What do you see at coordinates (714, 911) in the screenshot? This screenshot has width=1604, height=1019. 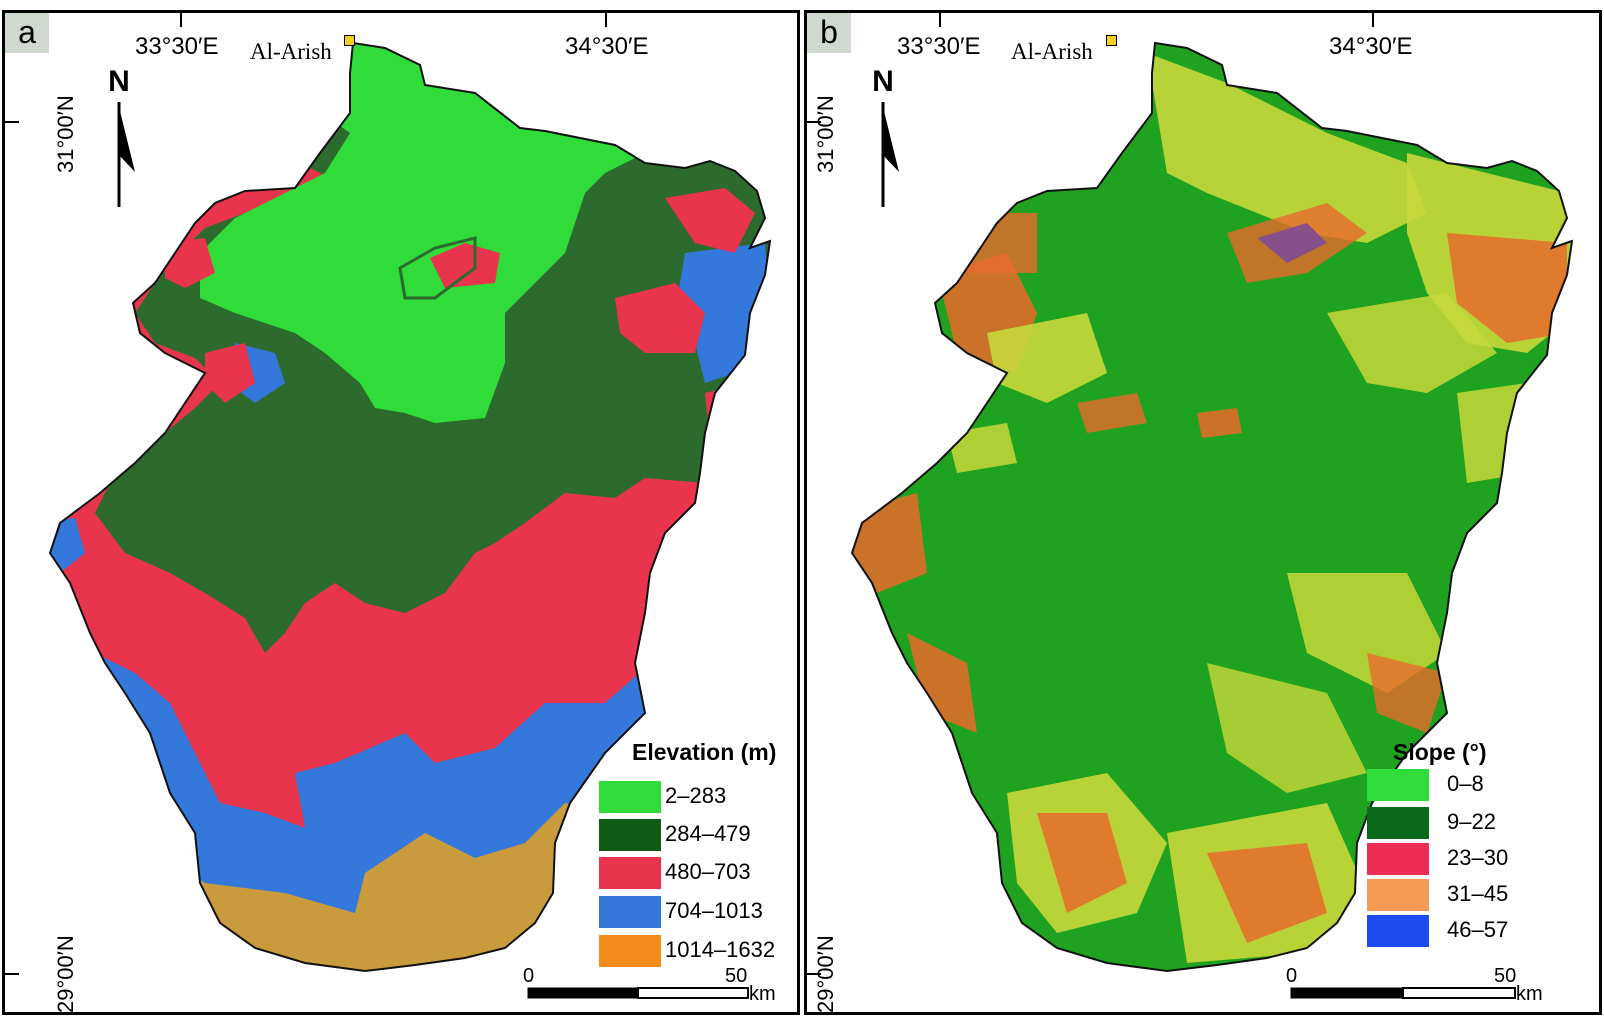 I see `legend-label: 704–1013` at bounding box center [714, 911].